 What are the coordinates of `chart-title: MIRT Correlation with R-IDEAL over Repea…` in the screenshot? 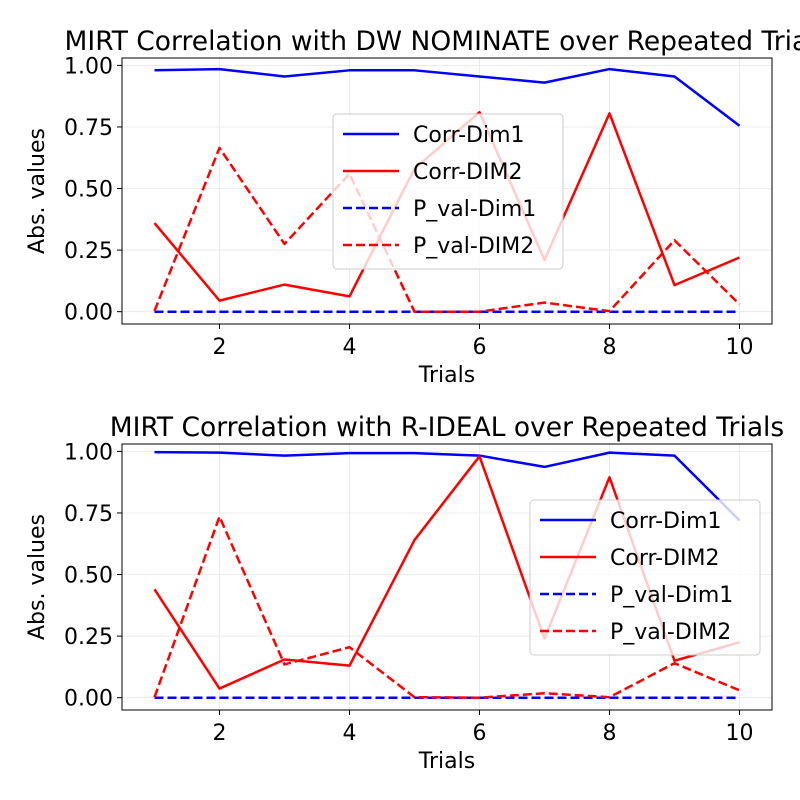 It's located at (447, 427).